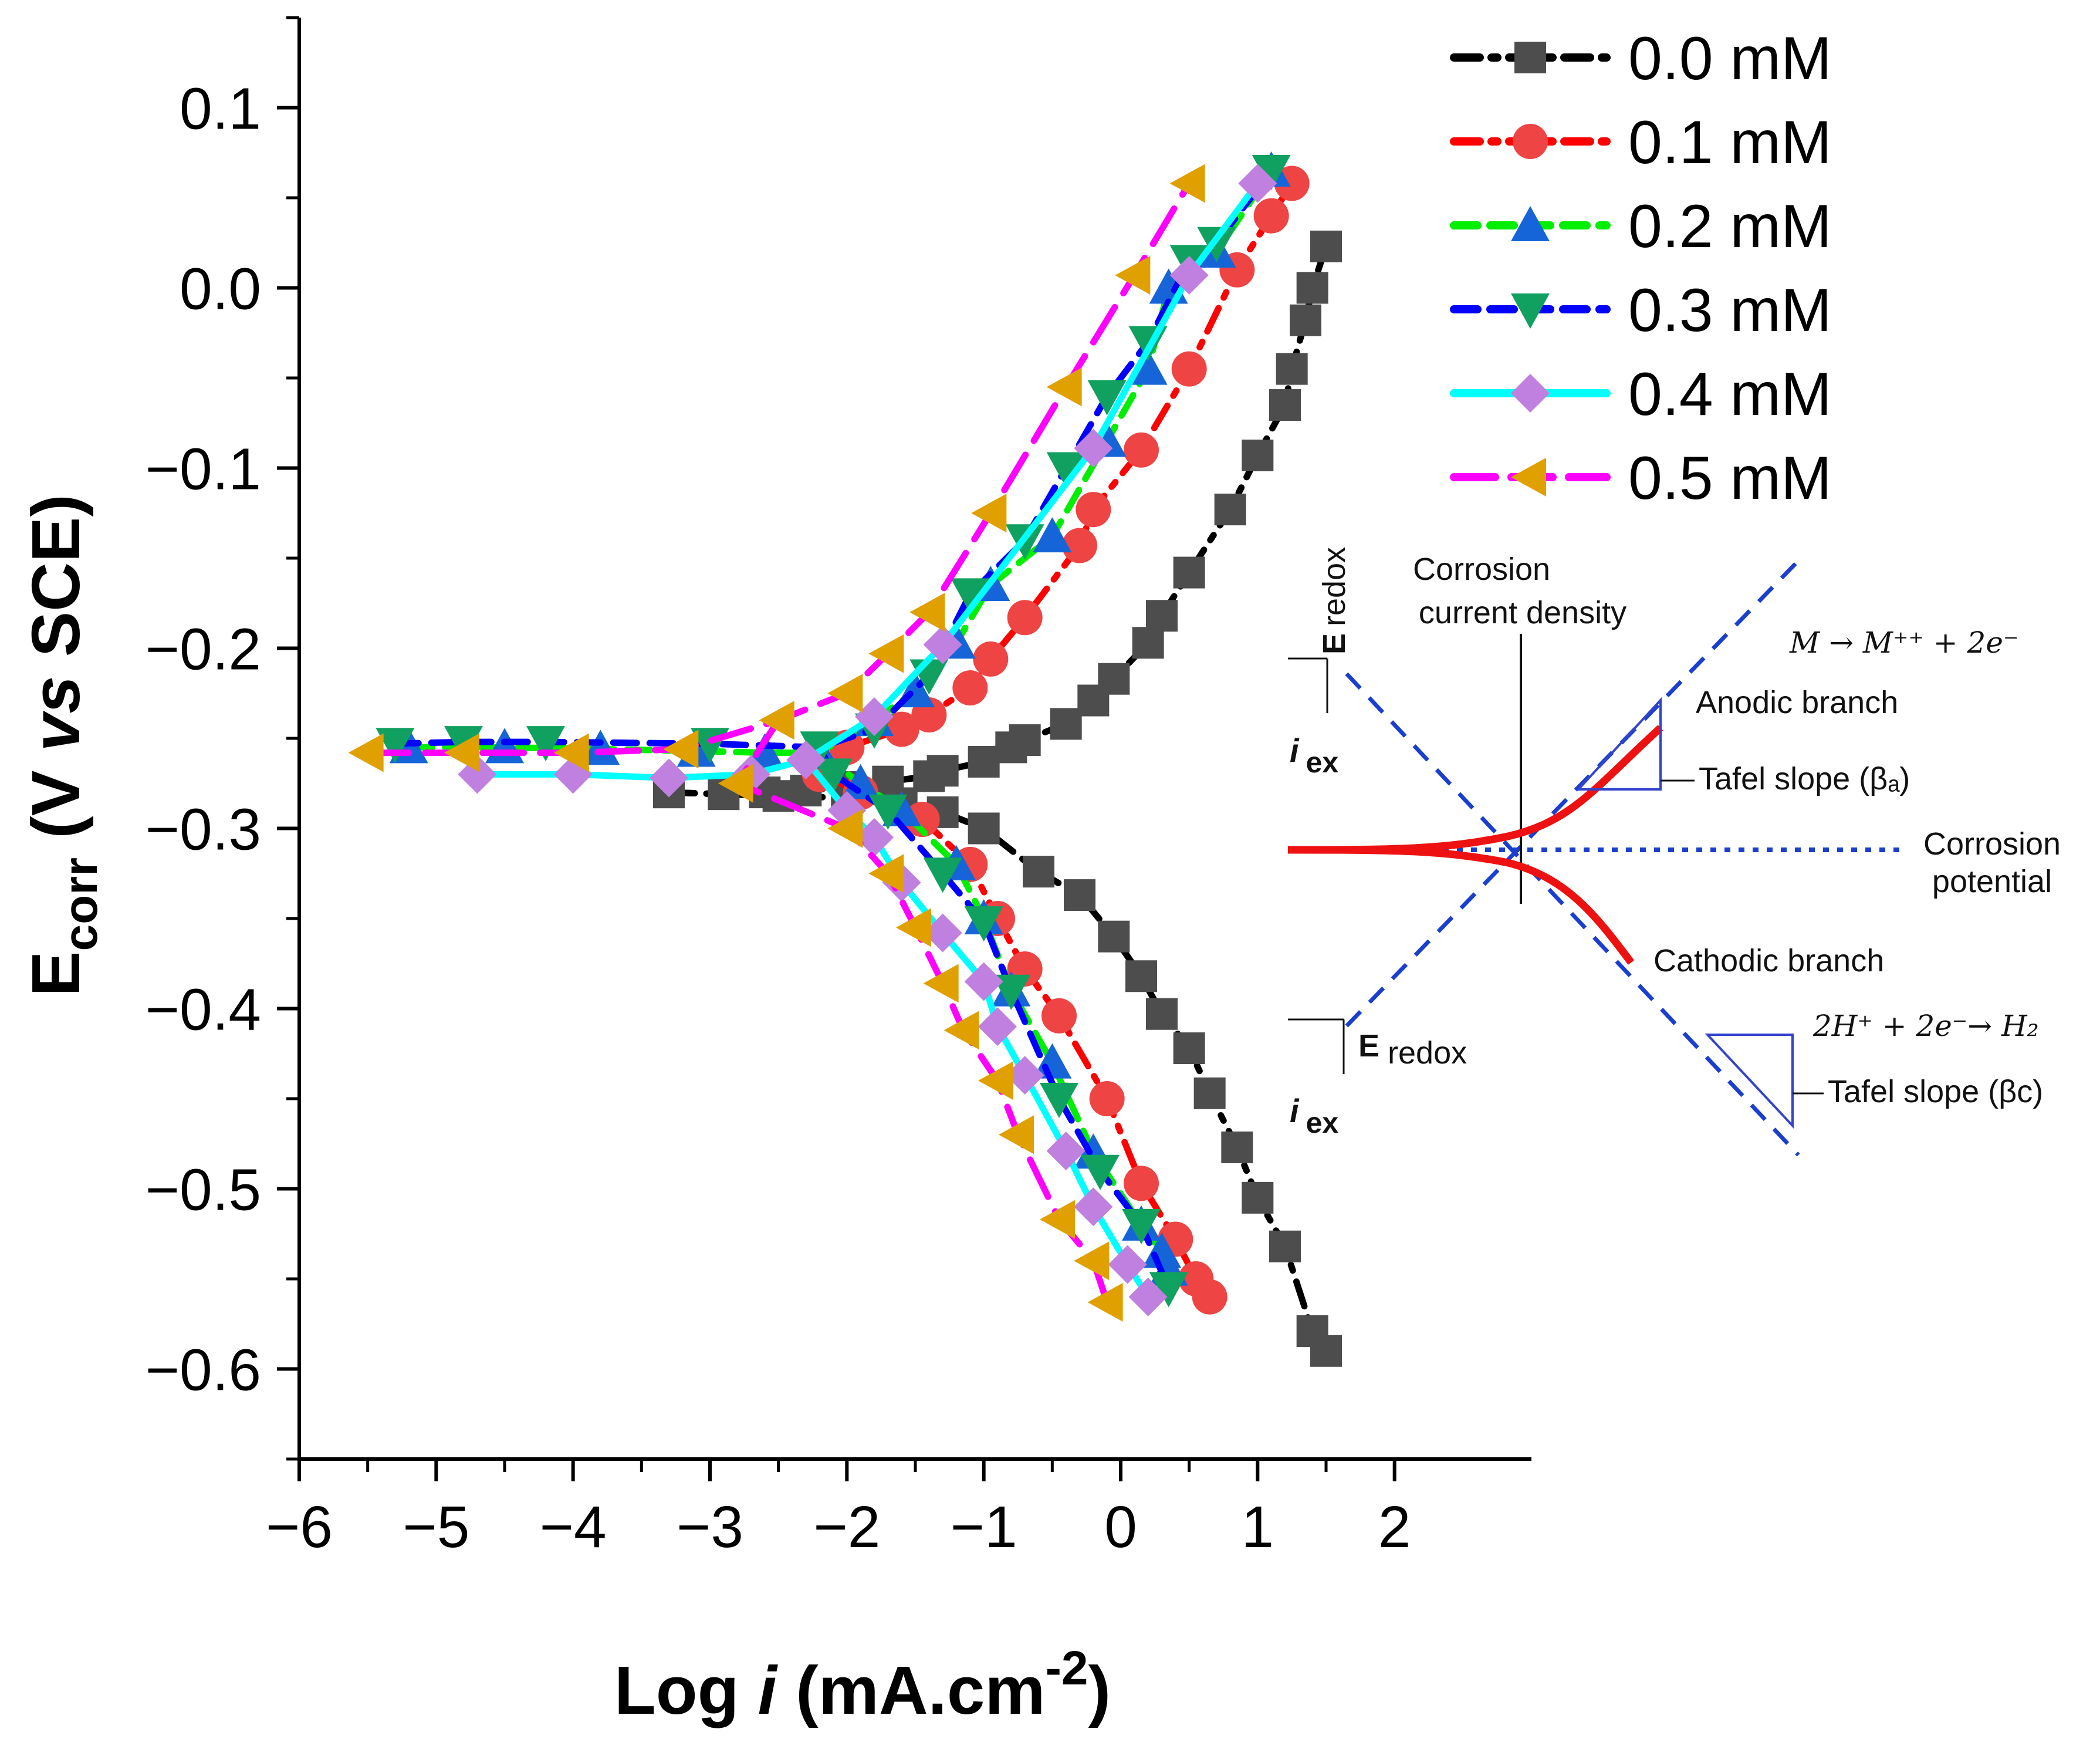  I want to click on inset-e-redox-top-sub: redox, so click(1334, 586).